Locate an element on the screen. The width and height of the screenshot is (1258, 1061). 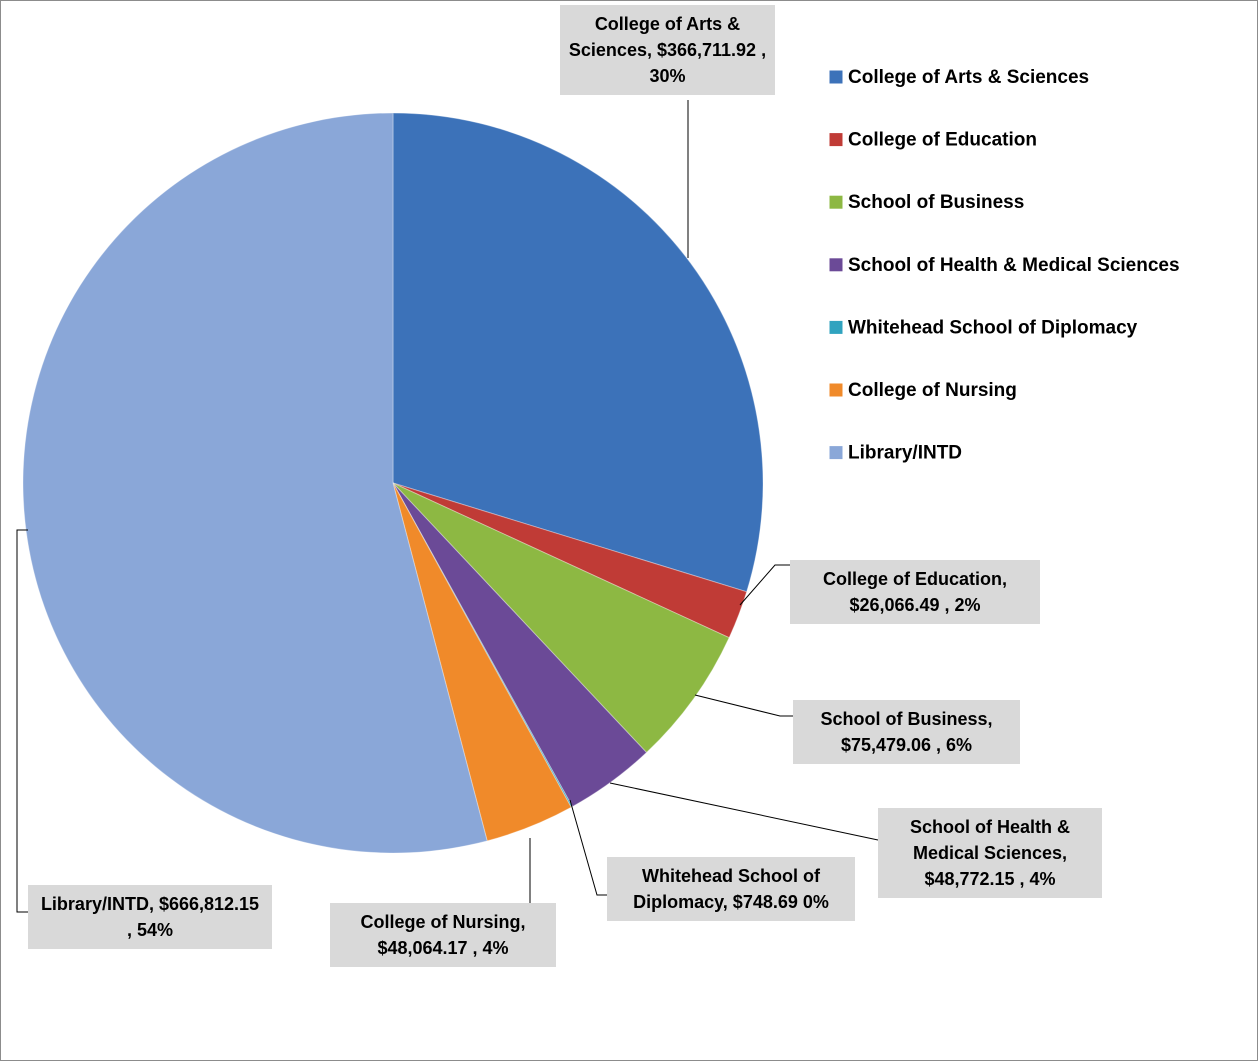
data-label: College of Nursing, $48,064.17 , 4% is located at coordinates (443, 935).